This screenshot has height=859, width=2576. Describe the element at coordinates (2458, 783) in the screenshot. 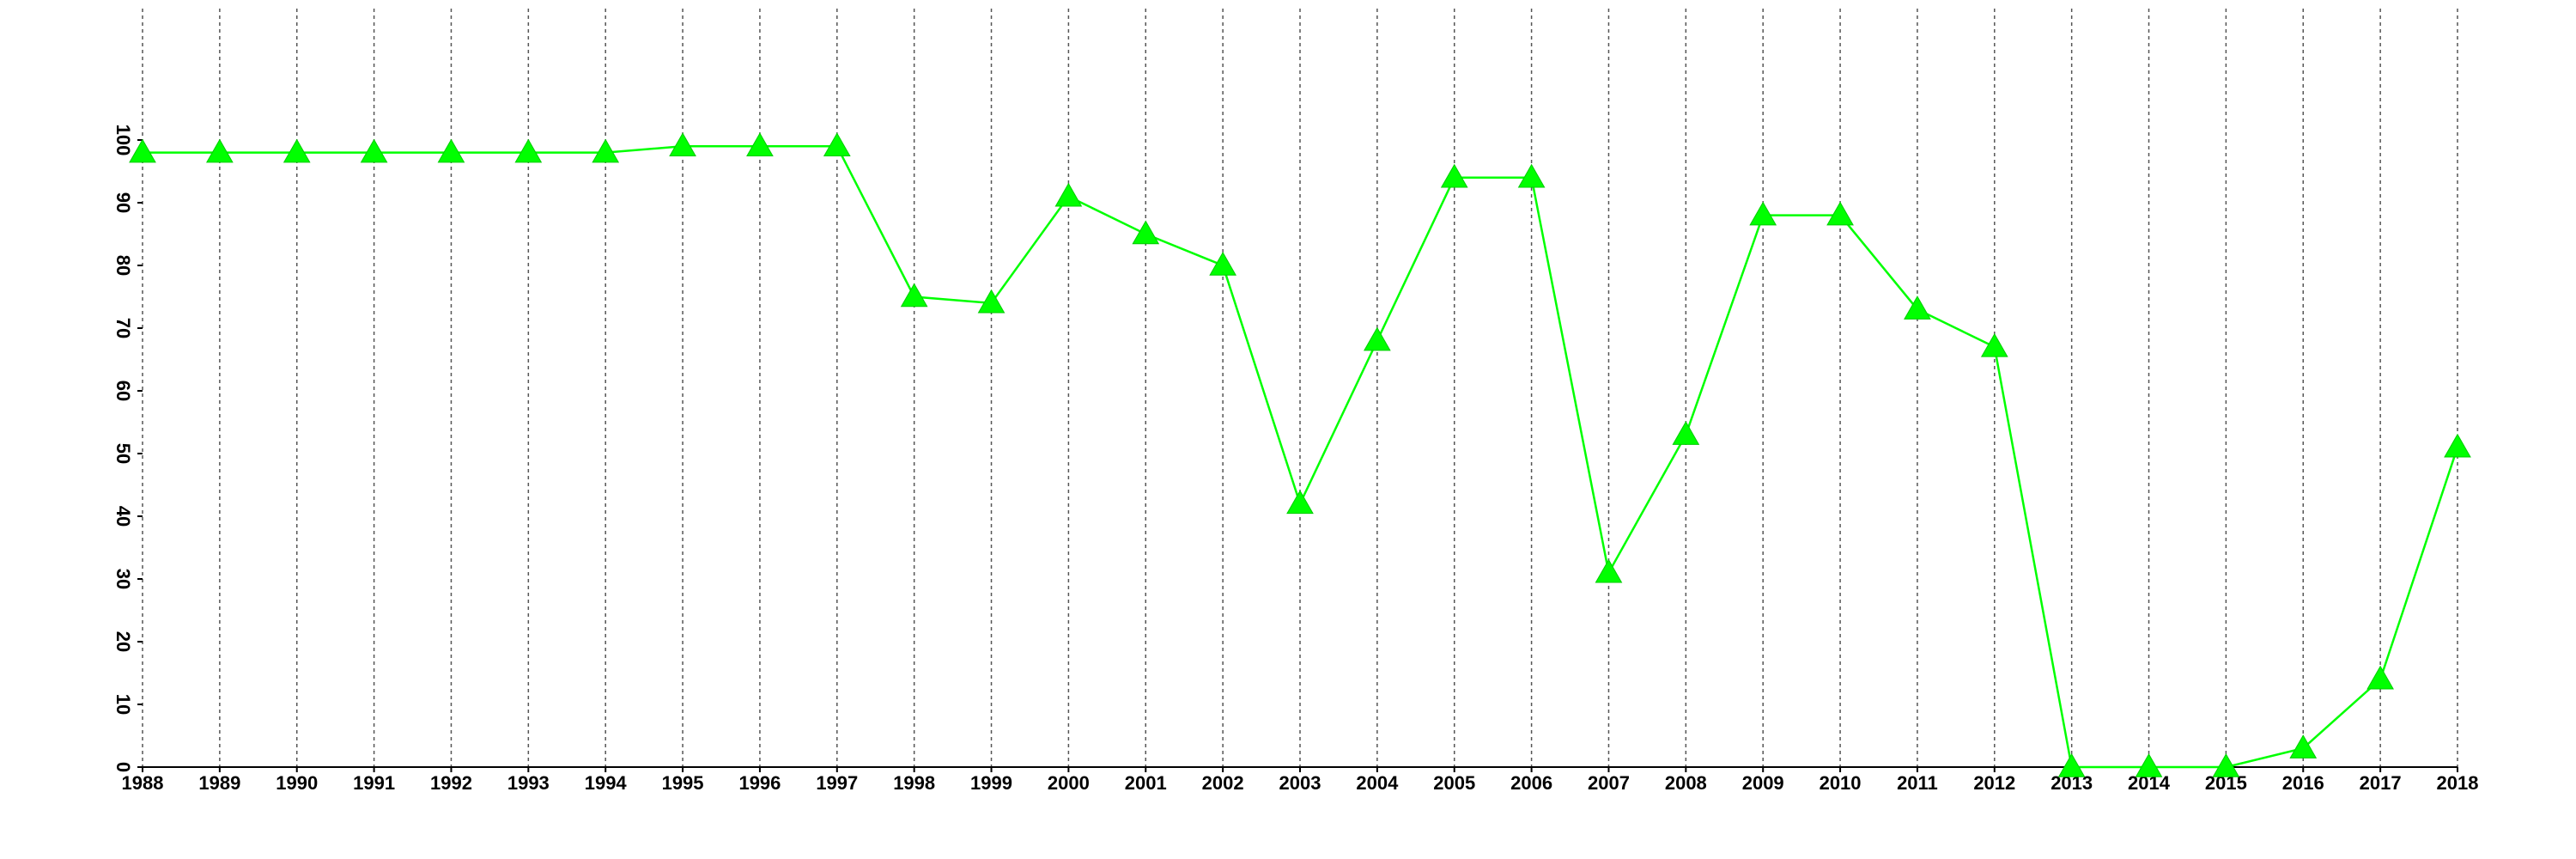

I see `x-tick-label: 2018` at that location.